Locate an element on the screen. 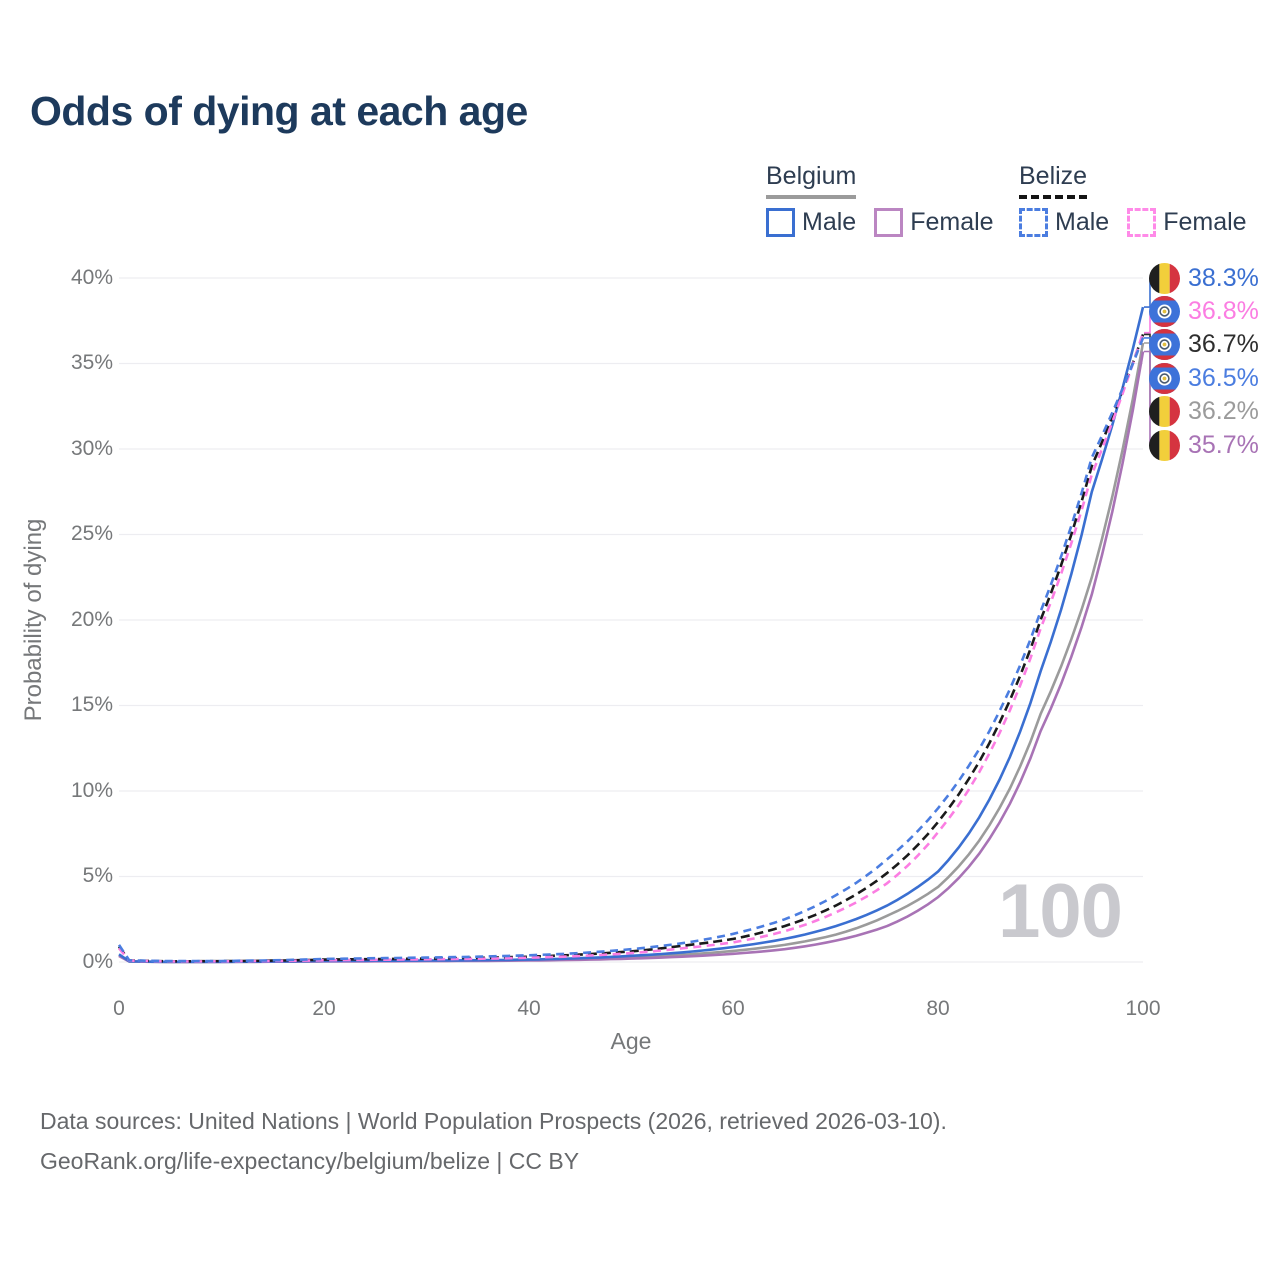 Image resolution: width=1280 pixels, height=1280 pixels. end-label-belize-total: 36.7% is located at coordinates (1204, 345).